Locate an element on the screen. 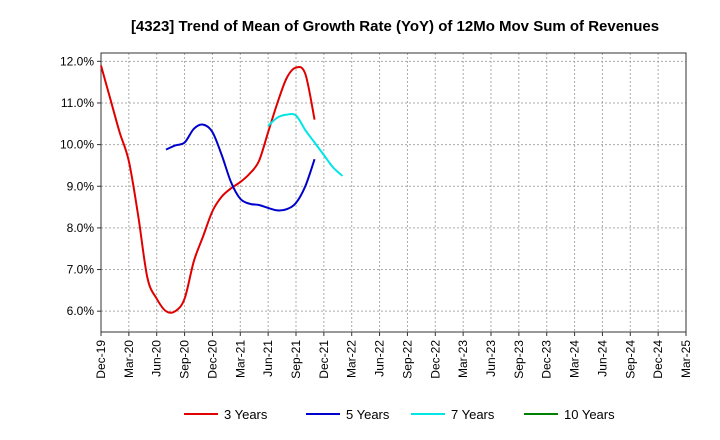 The width and height of the screenshot is (720, 440). series-line-5-years is located at coordinates (240, 167).